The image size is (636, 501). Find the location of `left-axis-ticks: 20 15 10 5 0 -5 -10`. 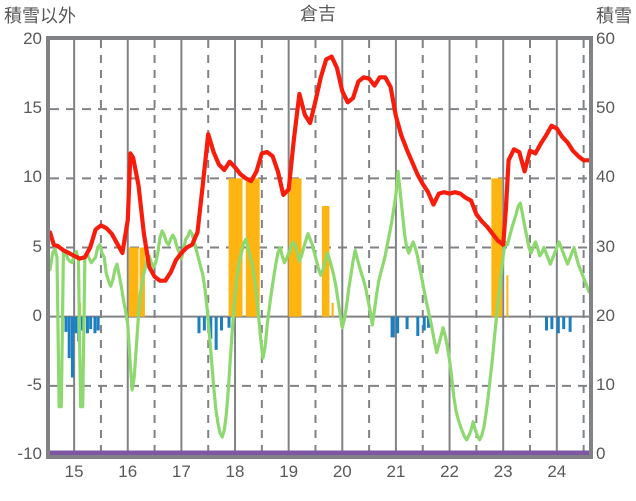

left-axis-ticks: 20 15 10 5 0 -5 -10 is located at coordinates (21, 250).